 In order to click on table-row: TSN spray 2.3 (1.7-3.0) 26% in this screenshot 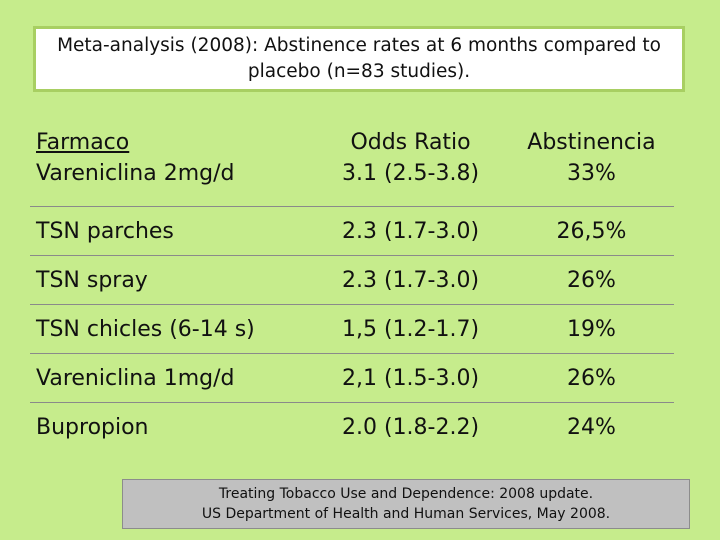, I will do `click(352, 280)`.